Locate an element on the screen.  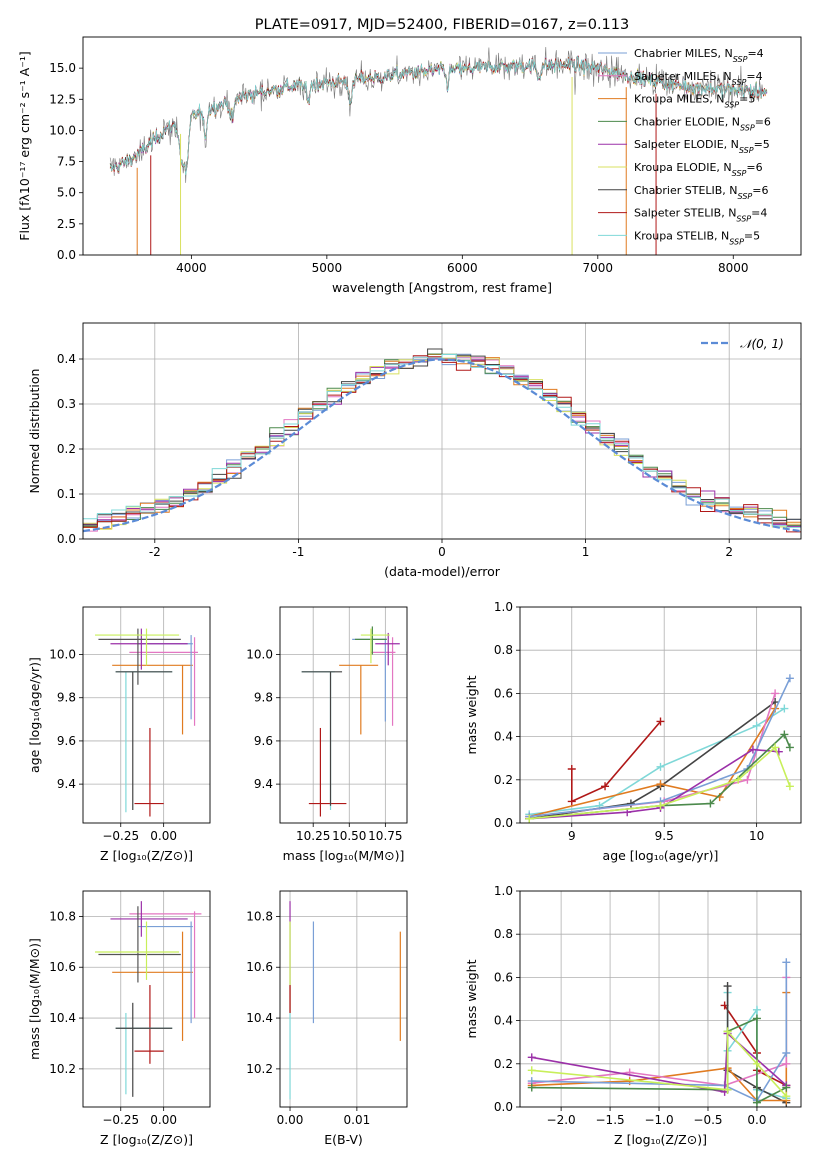
y-tick-label: 9.8 is located at coordinates (263, 698).